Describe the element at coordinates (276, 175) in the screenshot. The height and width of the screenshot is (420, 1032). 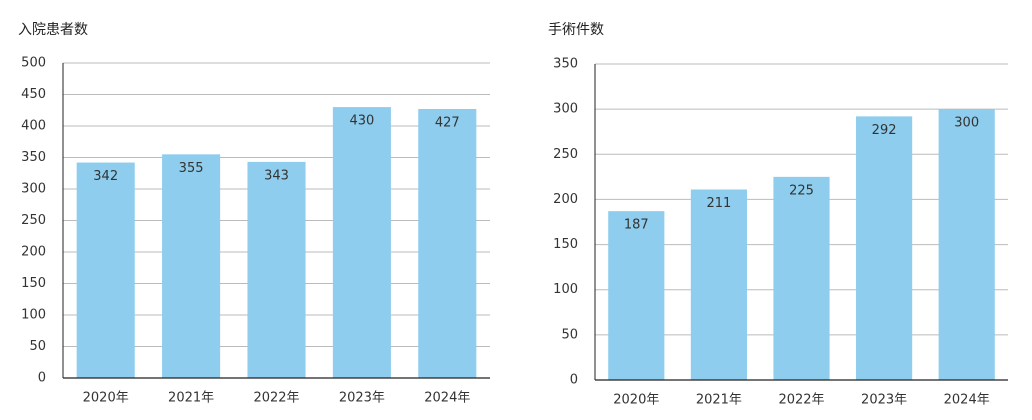
I see `value-label: 343` at that location.